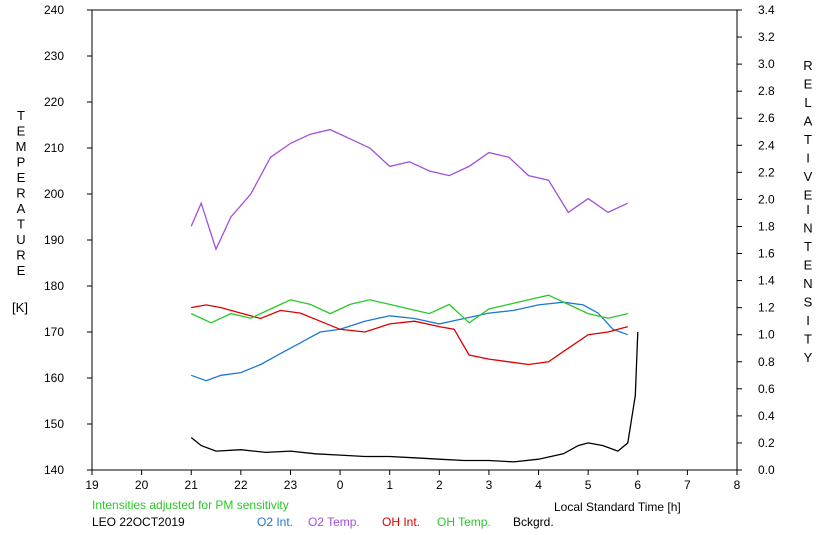  What do you see at coordinates (21, 208) in the screenshot?
I see `left-label-letter: A` at bounding box center [21, 208].